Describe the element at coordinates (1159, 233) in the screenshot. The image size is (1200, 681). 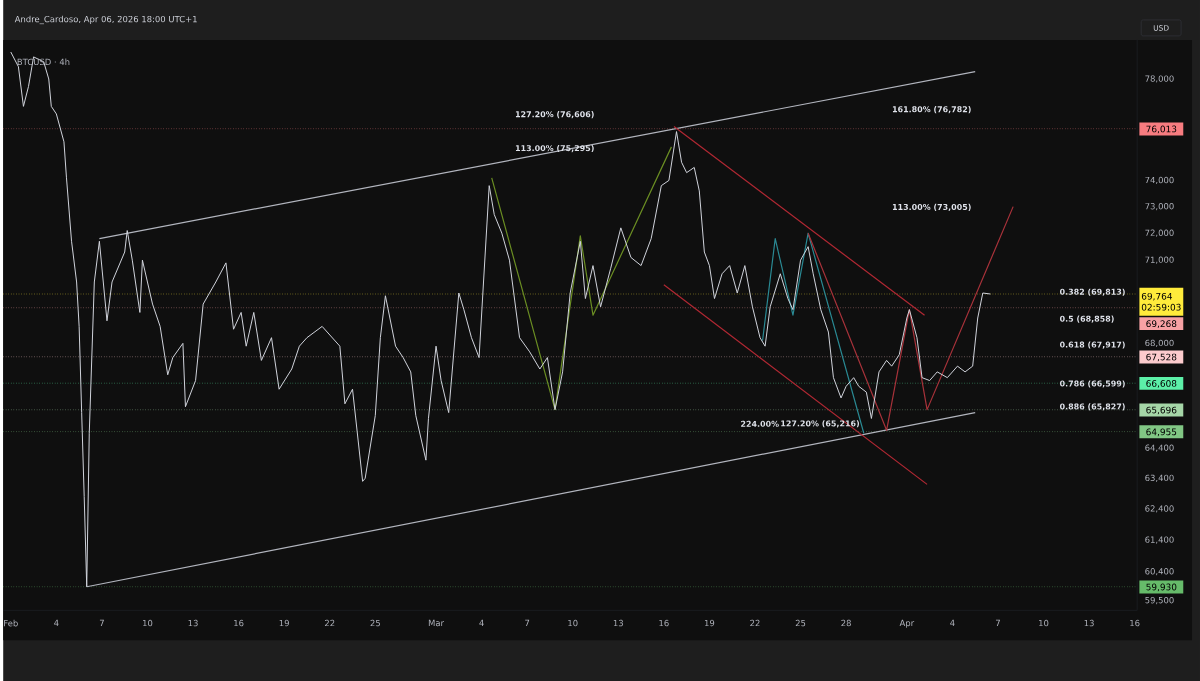
I see `y-tick-label: 72,000` at that location.